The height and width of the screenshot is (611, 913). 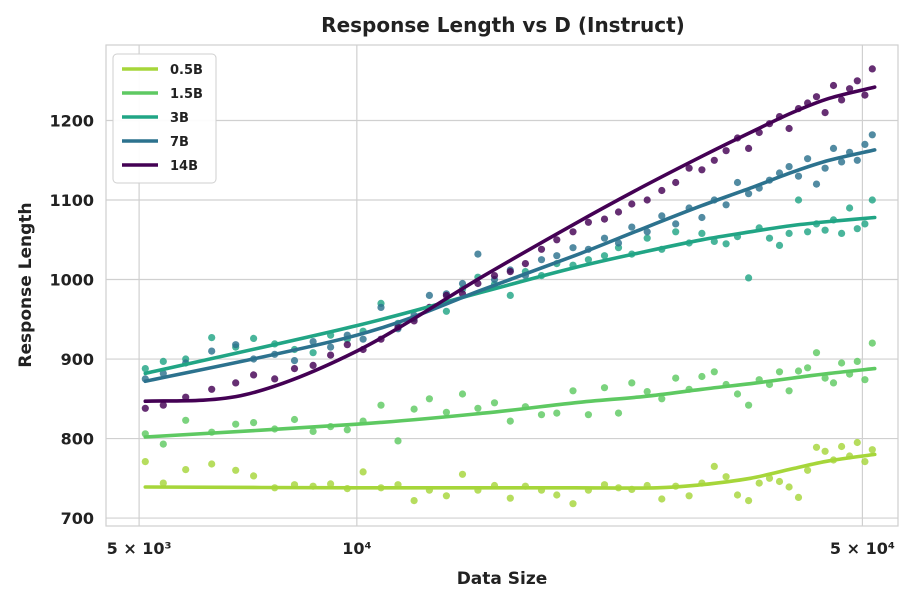 I want to click on x-tick-label: 5 × 10⁴, so click(x=862, y=548).